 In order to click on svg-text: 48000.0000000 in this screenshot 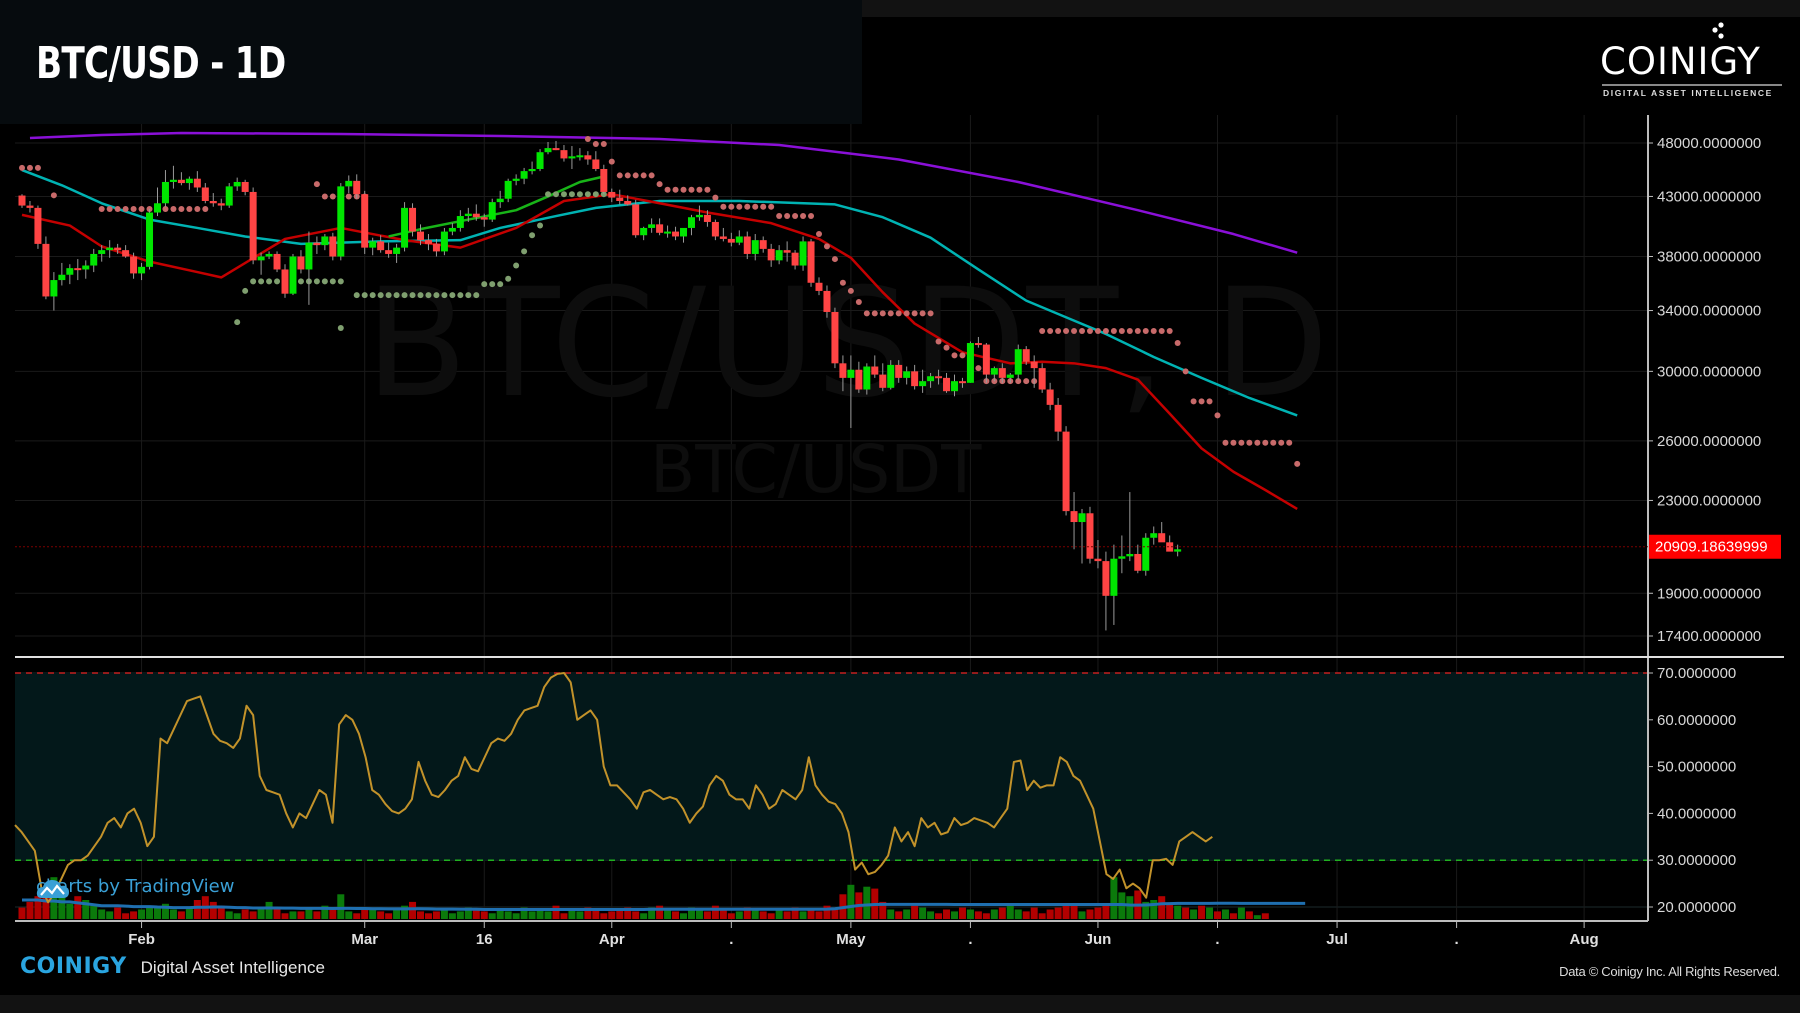, I will do `click(1709, 143)`.